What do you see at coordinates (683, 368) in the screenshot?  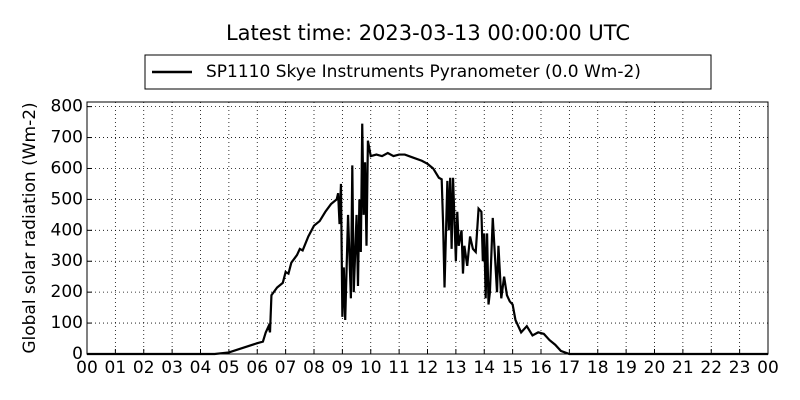 I see `x-tick-label: 21` at bounding box center [683, 368].